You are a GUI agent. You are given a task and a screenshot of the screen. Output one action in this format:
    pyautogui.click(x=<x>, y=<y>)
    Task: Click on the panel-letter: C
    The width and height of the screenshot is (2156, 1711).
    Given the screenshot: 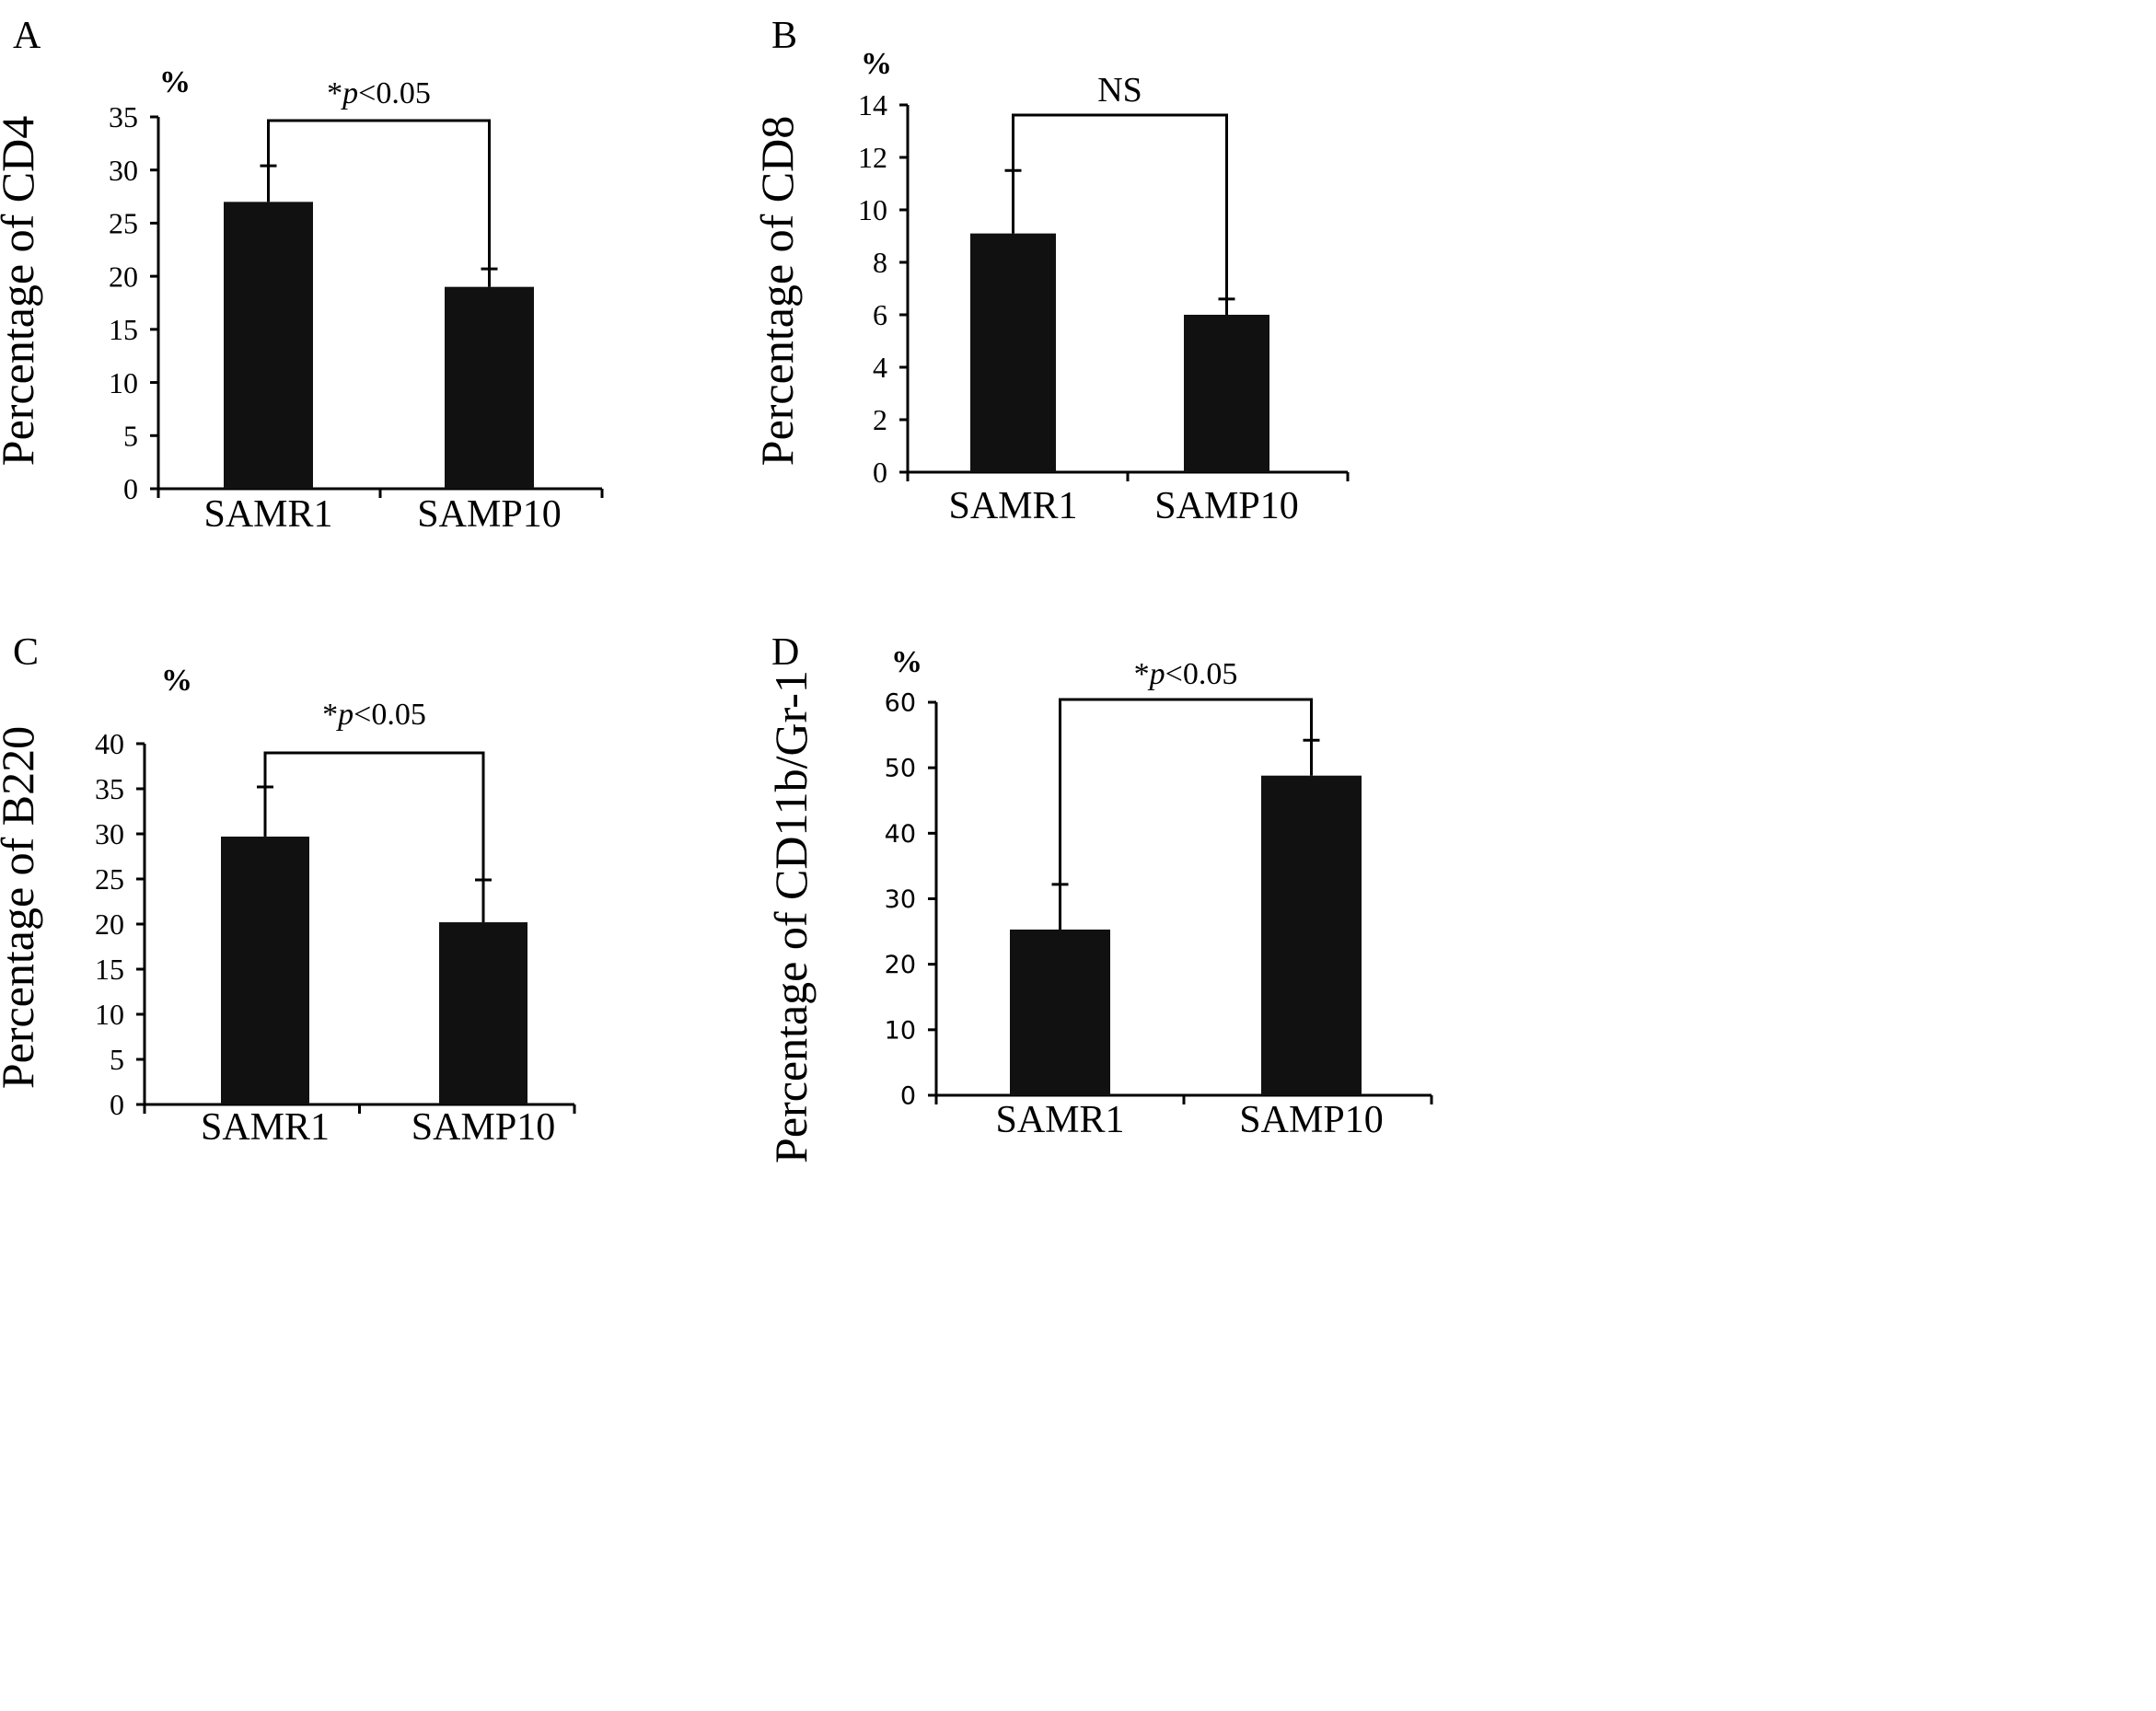 What is the action you would take?
    pyautogui.click(x=26, y=652)
    